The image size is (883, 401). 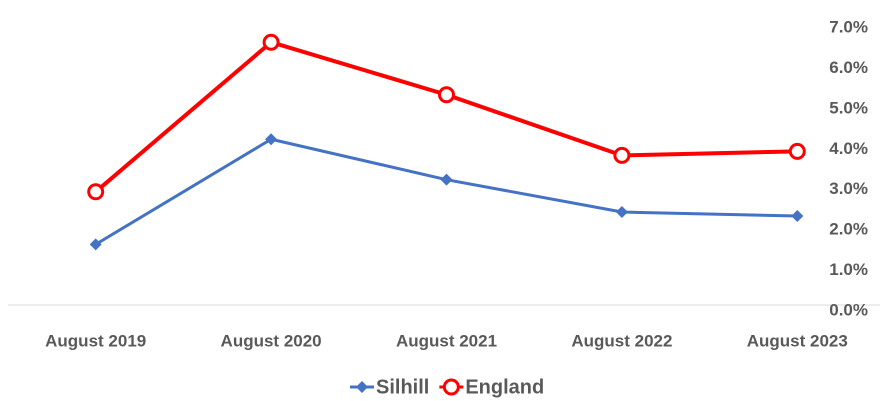 I want to click on y-tick-label: 7.0%, so click(x=848, y=26).